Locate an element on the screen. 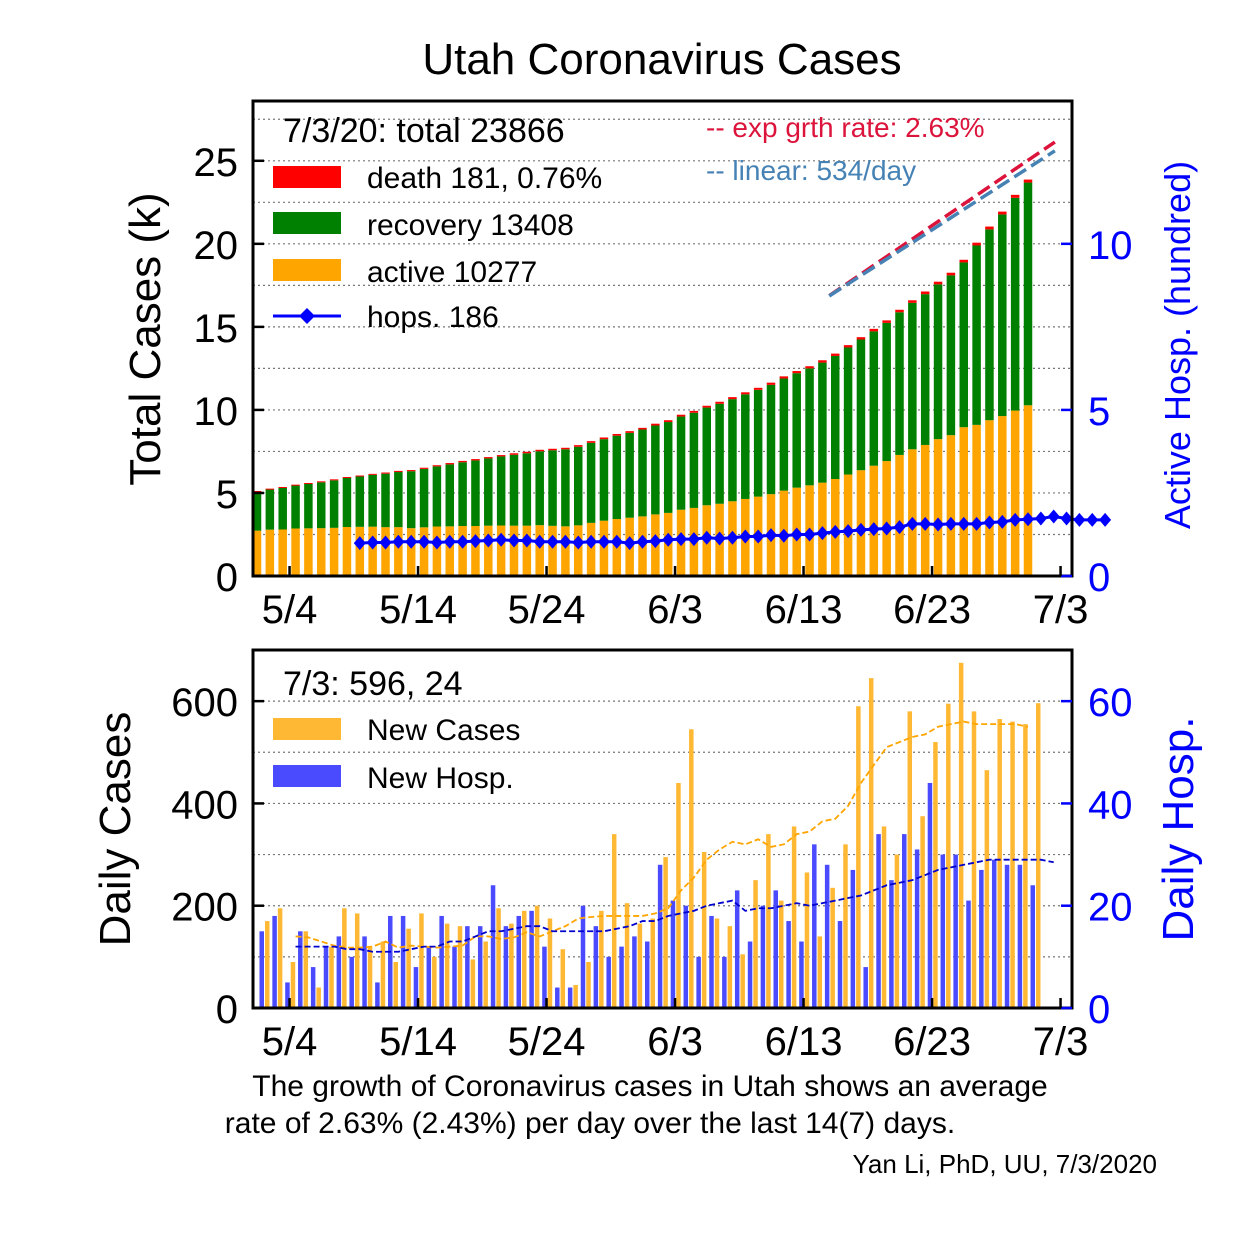 This screenshot has height=1260, width=1260. bottom-xtick-label: 6/23 is located at coordinates (932, 1042).